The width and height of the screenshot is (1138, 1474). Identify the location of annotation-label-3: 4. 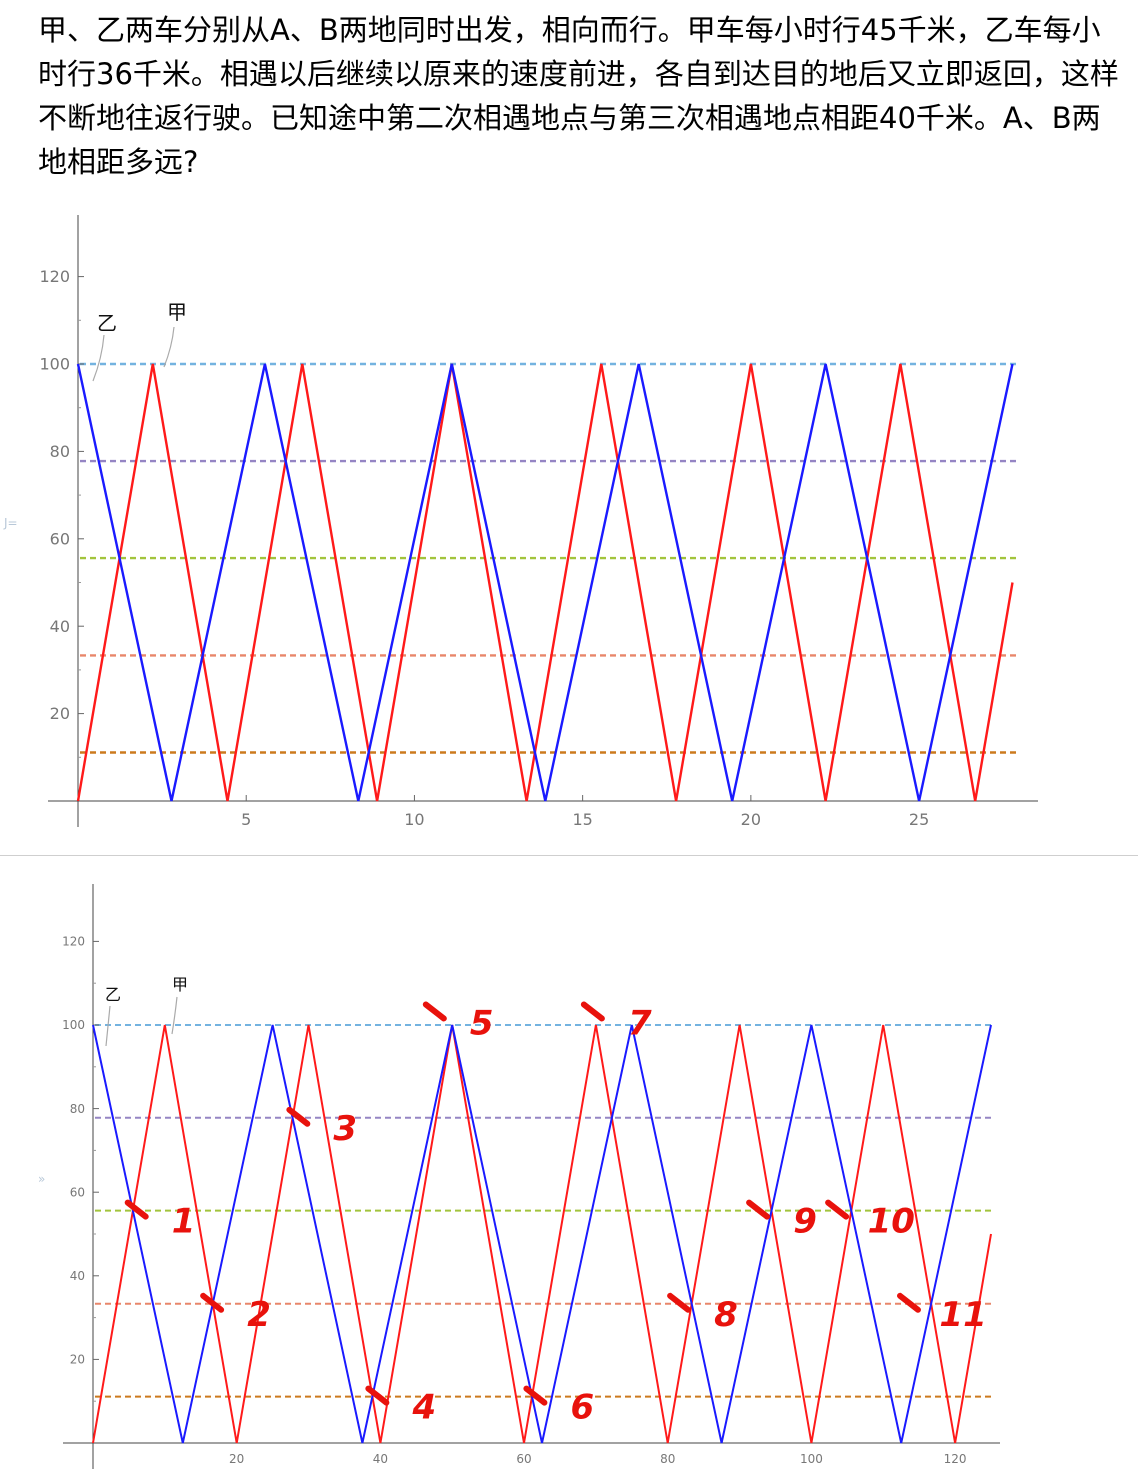
(423, 1408).